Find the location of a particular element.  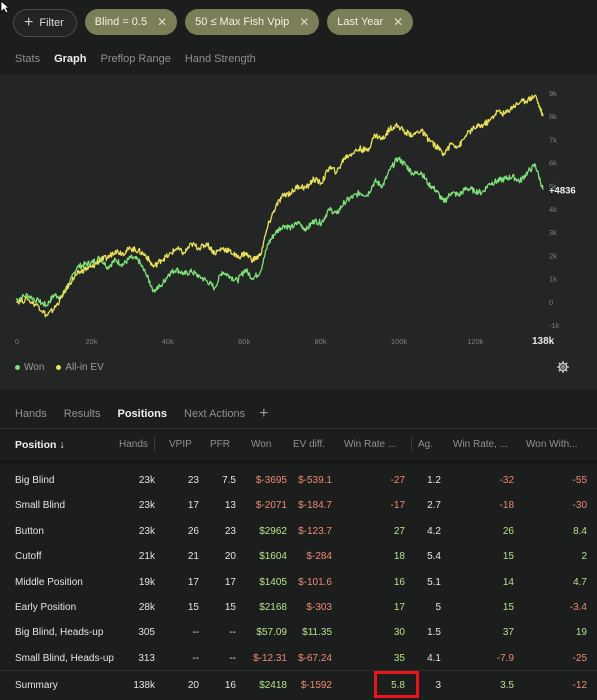

cell-win-rate: -27 is located at coordinates (397, 480).